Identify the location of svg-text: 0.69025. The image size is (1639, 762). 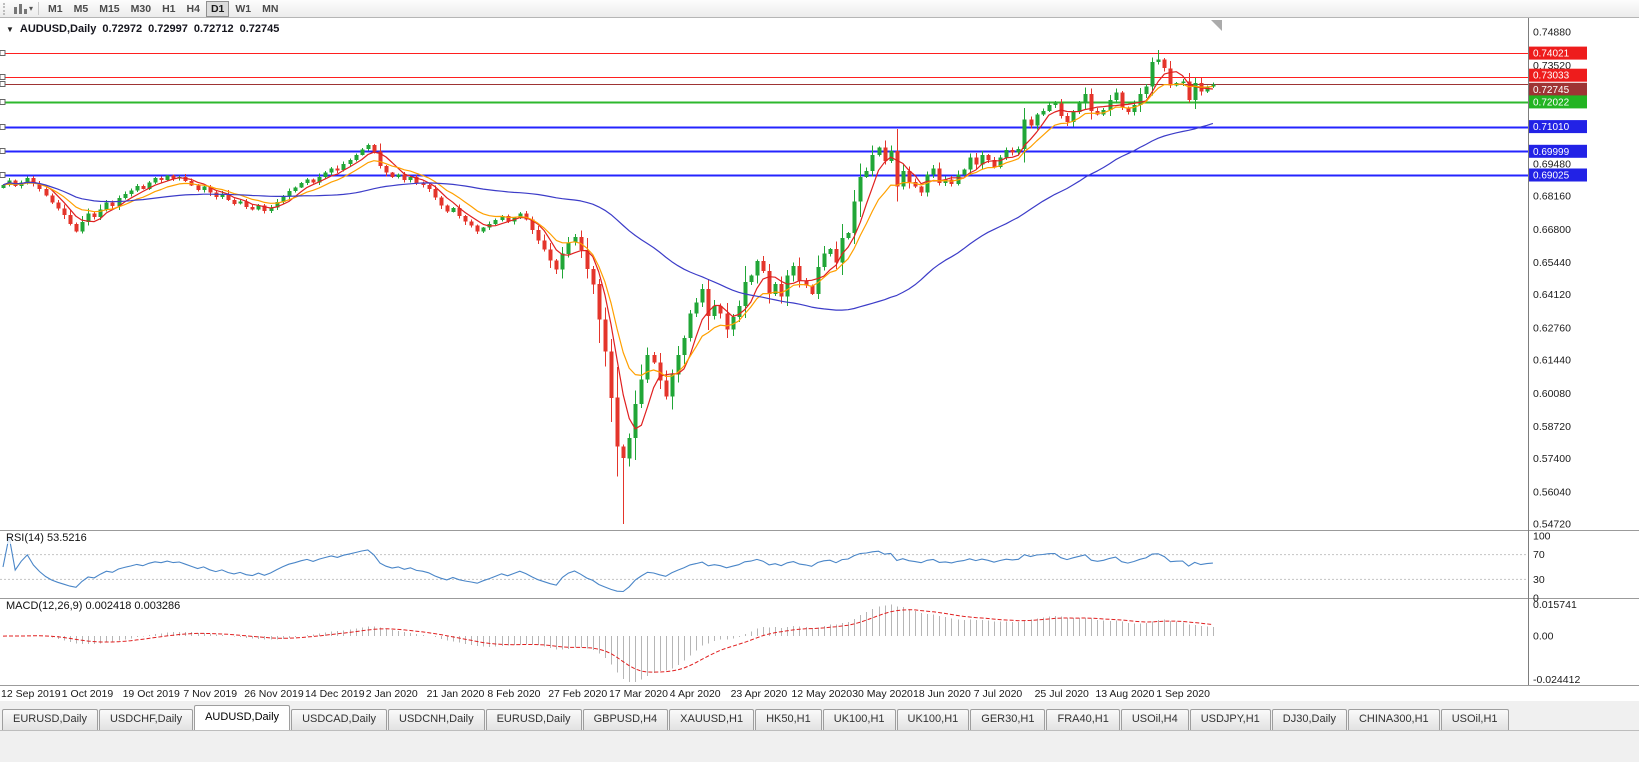
(1551, 176).